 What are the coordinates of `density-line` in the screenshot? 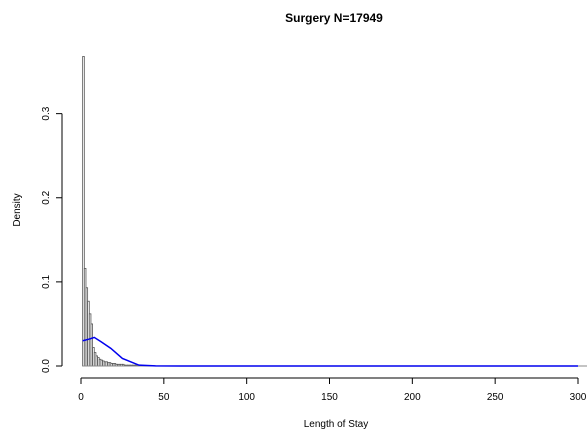 It's located at (330, 351).